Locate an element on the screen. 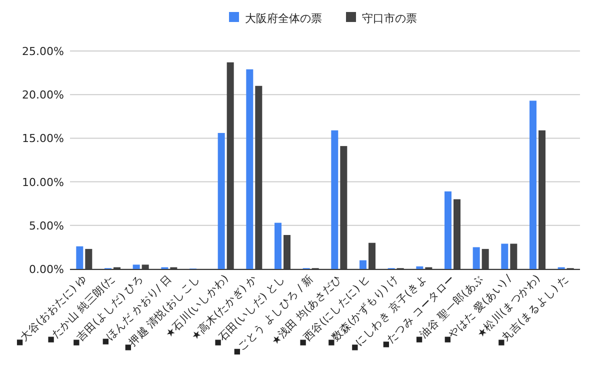 The width and height of the screenshot is (600, 371). y-tick-label: 0.00% is located at coordinates (46, 269).